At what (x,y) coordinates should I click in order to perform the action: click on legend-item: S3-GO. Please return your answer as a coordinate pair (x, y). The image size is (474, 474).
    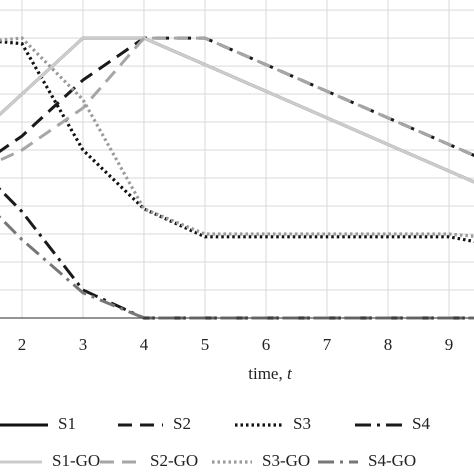
    Looking at the image, I should click on (261, 460).